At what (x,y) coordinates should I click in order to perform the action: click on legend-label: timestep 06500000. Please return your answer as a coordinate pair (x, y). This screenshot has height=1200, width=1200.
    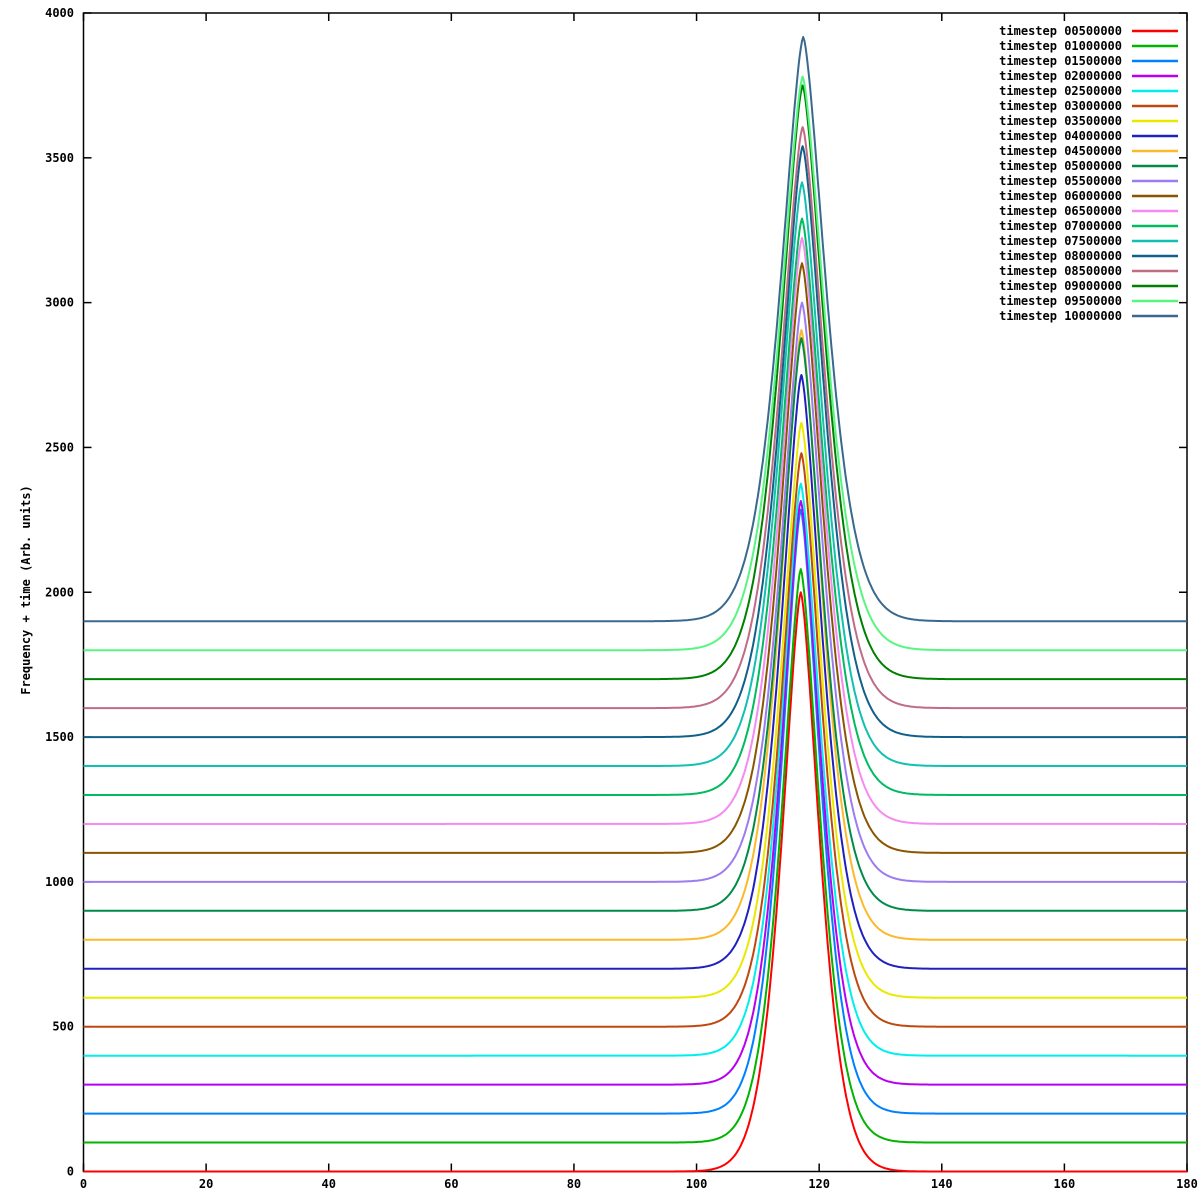
    Looking at the image, I should click on (1060, 211).